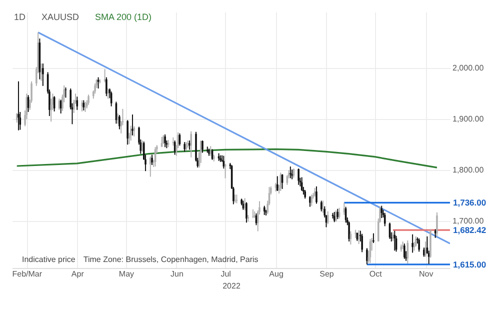 This screenshot has height=324, width=494. Describe the element at coordinates (468, 119) in the screenshot. I see `y-tick-label: 1,900.00` at that location.